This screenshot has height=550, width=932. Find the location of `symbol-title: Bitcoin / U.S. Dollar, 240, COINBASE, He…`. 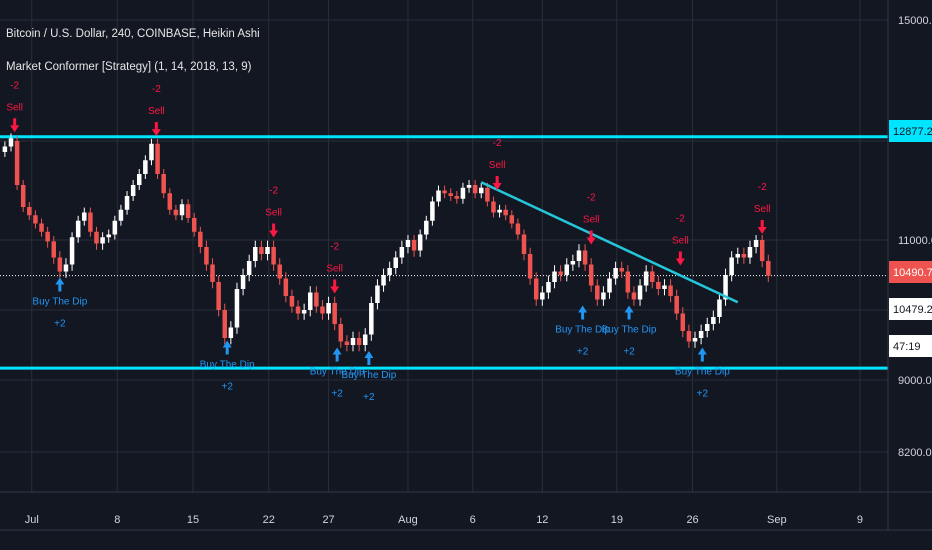

symbol-title: Bitcoin / U.S. Dollar, 240, COINBASE, He… is located at coordinates (133, 34).